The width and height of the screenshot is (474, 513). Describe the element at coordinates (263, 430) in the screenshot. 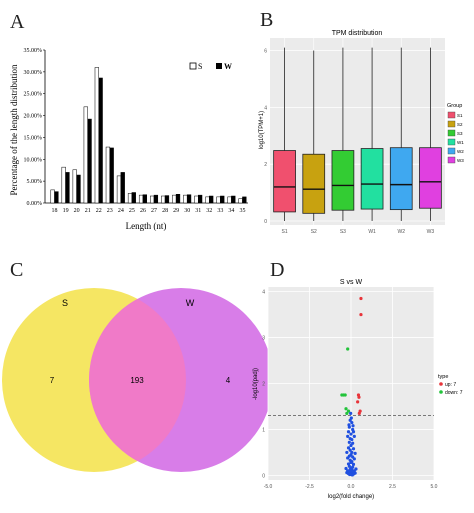

I see `panel-d-ytick-label: 1` at that location.